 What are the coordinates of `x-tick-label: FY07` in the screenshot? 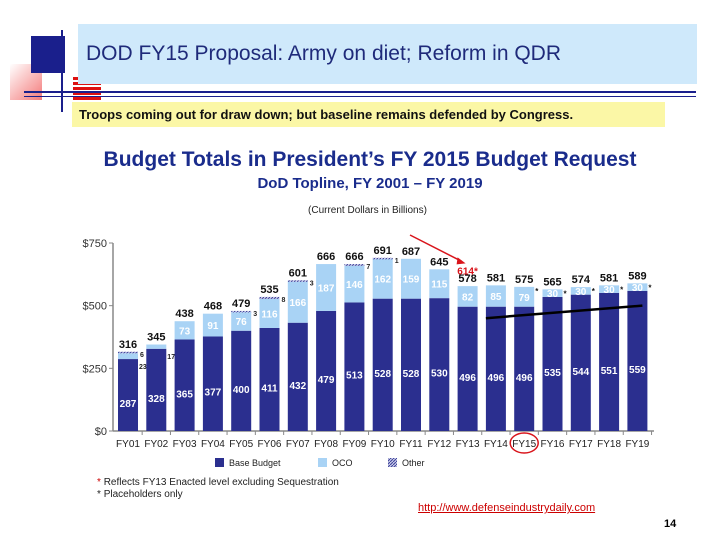 It's located at (298, 444).